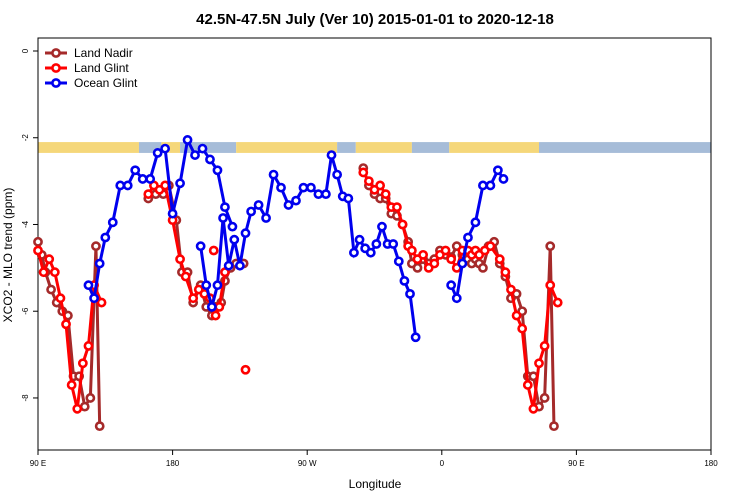 The image size is (750, 500). Describe the element at coordinates (442, 463) in the screenshot. I see `x-tick-label: 0` at that location.